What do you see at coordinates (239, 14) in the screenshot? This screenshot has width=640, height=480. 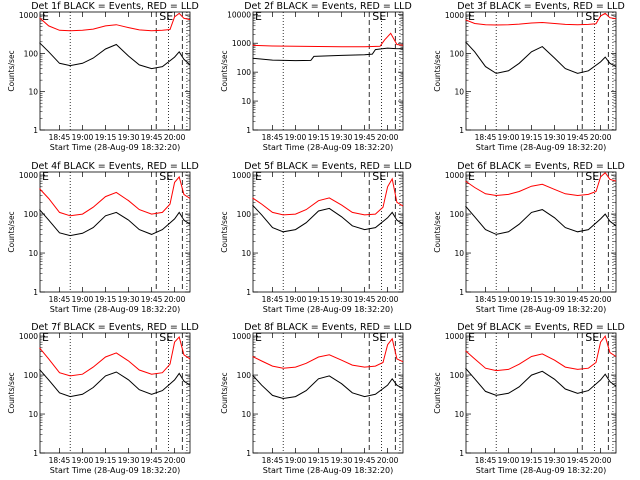 I see `y-tick-label: 10000` at bounding box center [239, 14].